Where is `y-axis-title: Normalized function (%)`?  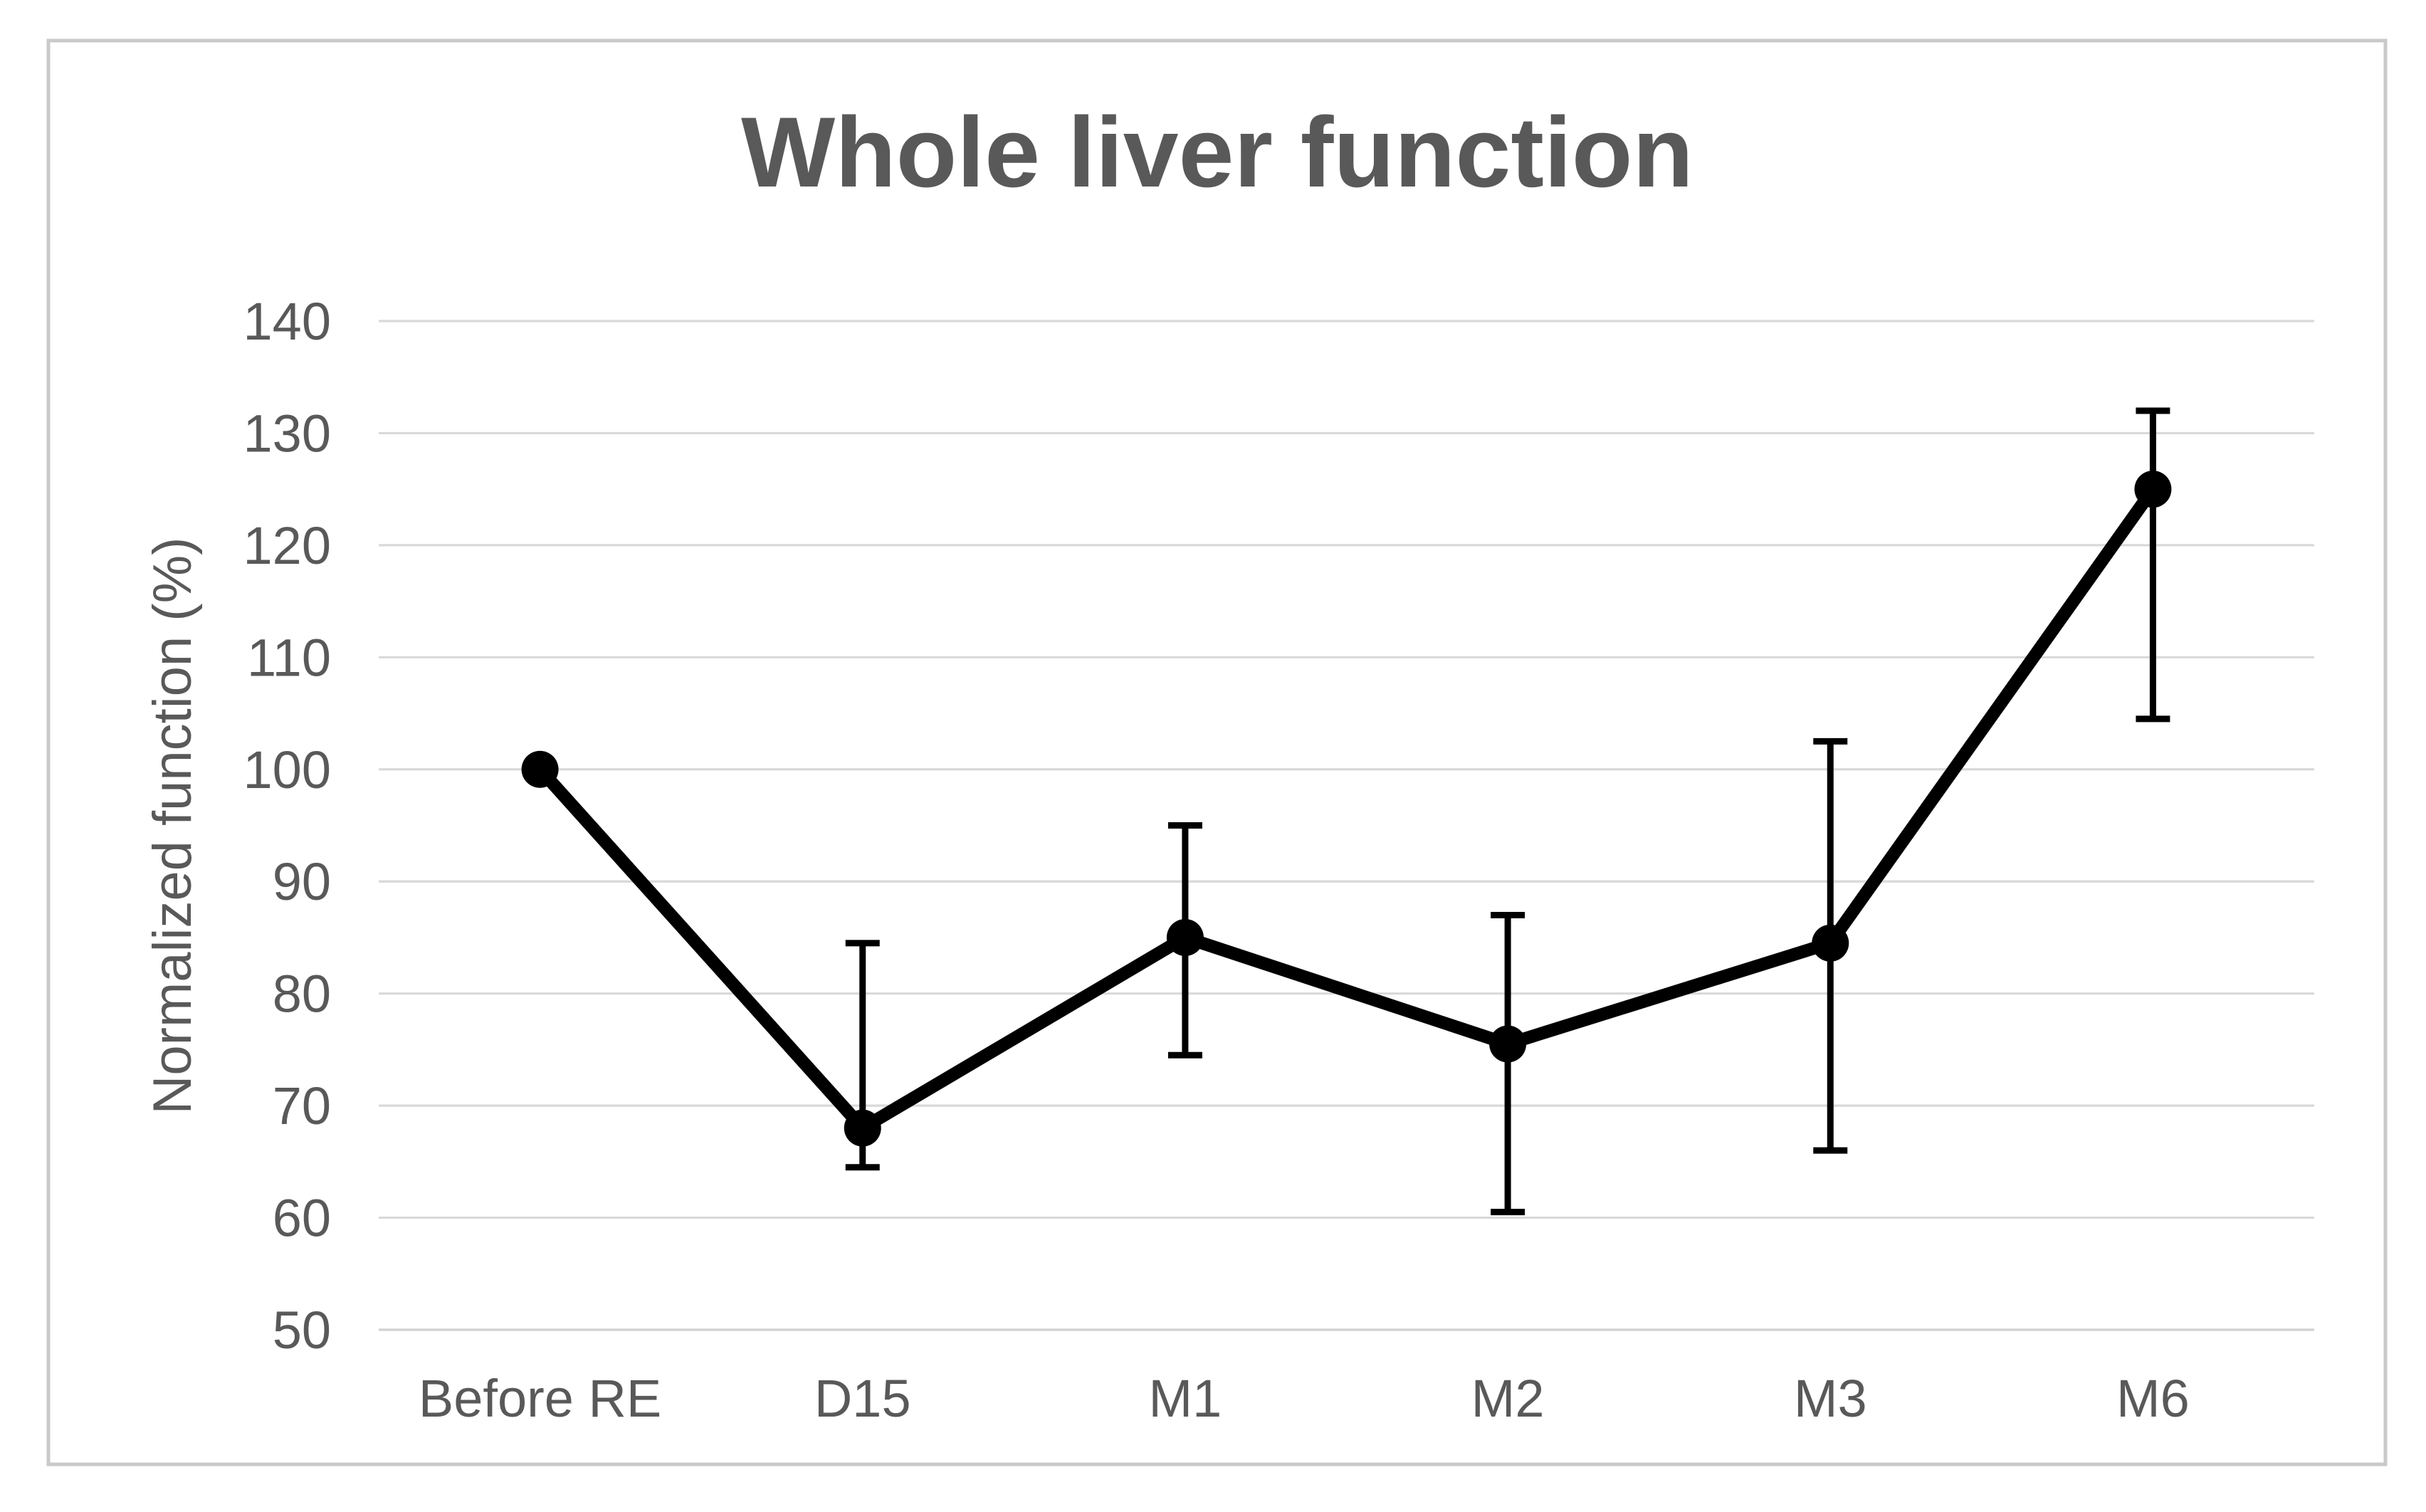 y-axis-title: Normalized function (%) is located at coordinates (172, 826).